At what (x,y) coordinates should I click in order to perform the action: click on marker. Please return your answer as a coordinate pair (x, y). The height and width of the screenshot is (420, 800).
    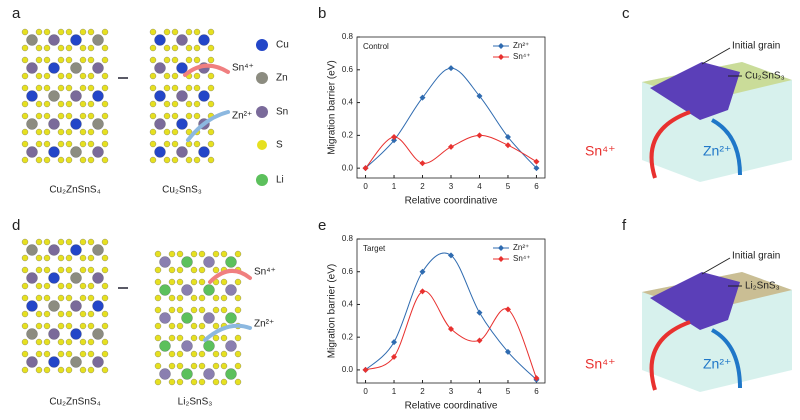
    Looking at the image, I should click on (536, 161).